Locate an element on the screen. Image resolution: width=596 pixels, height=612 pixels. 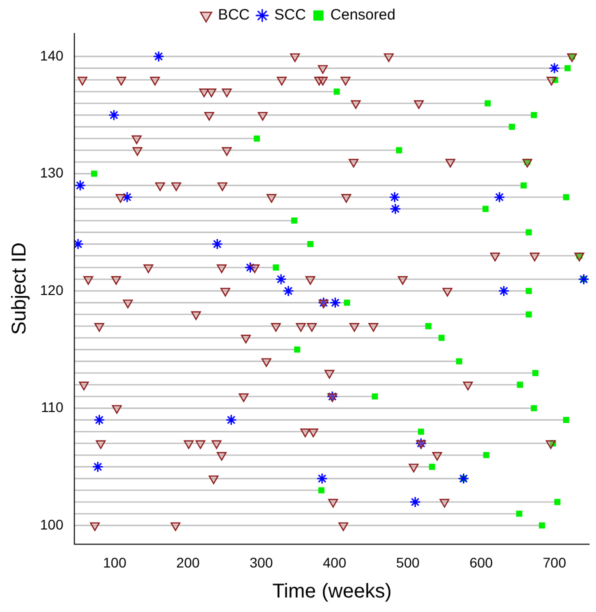
y-axis-title: Subject ID is located at coordinates (19, 288).